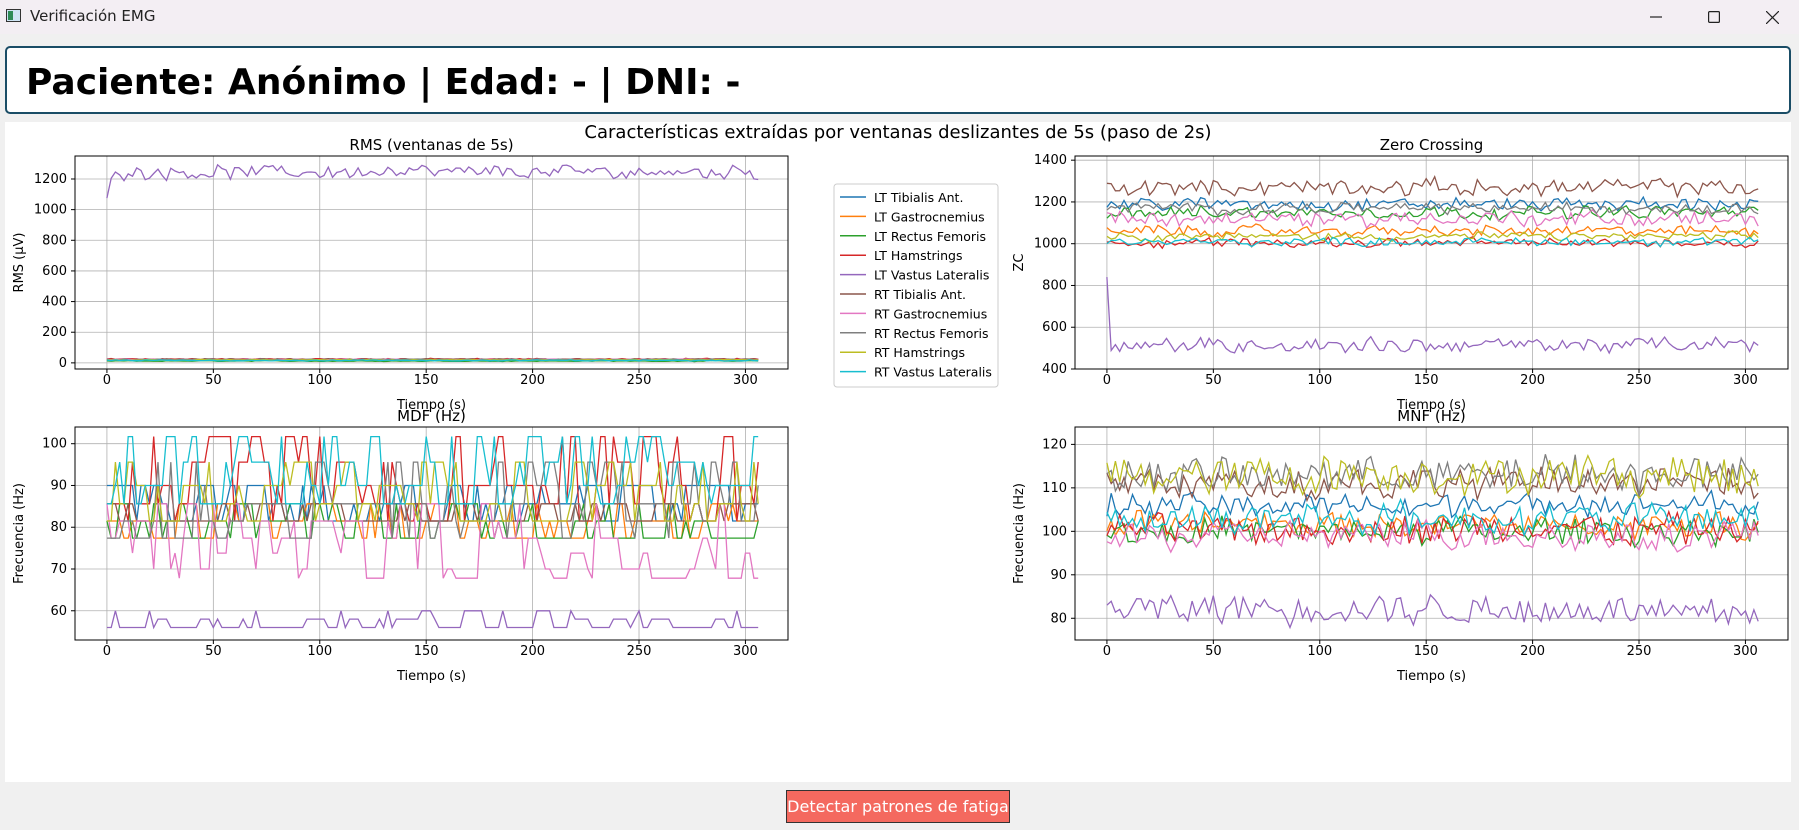 The height and width of the screenshot is (830, 1799). I want to click on window-title: Verificación EMG, so click(93, 16).